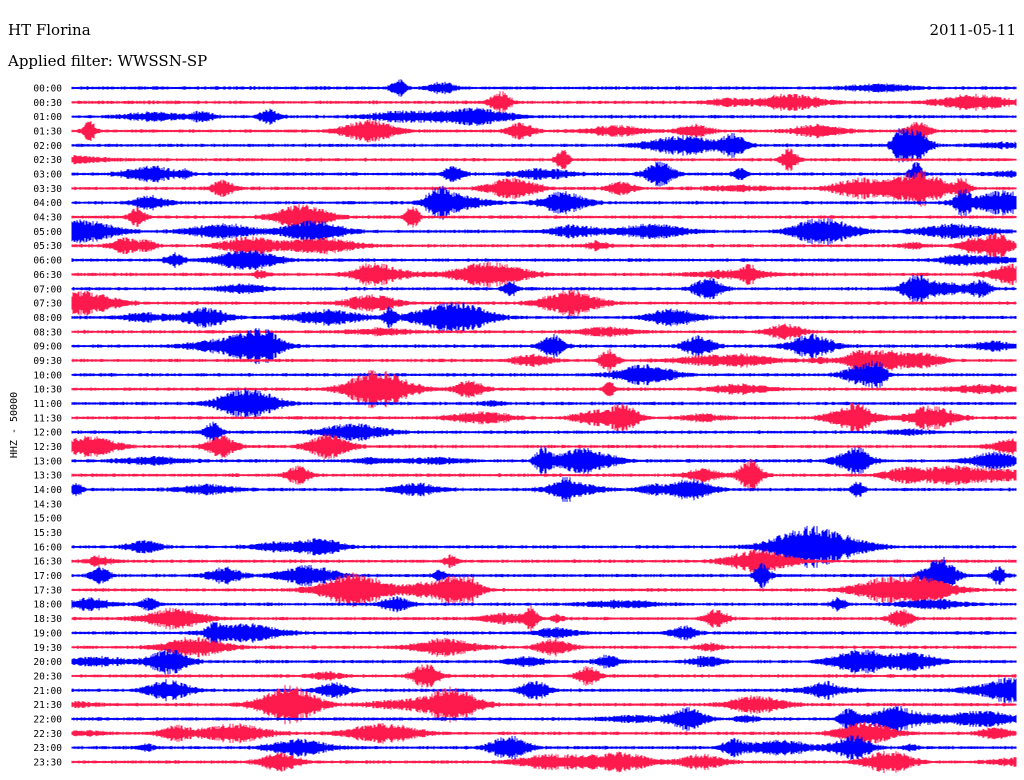  I want to click on time-tick-label: 15:30, so click(47, 533).